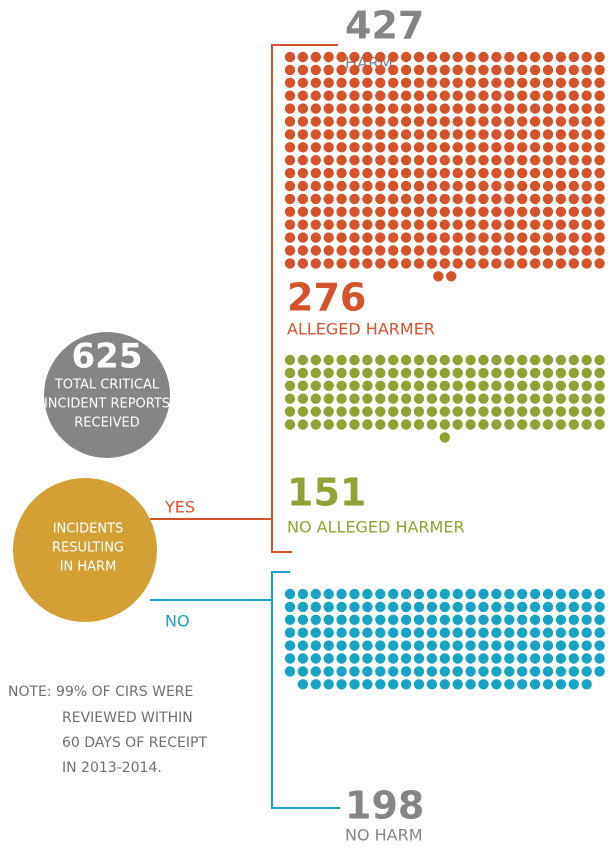  What do you see at coordinates (107, 385) in the screenshot?
I see `total-label: TOTAL CRITICAL` at bounding box center [107, 385].